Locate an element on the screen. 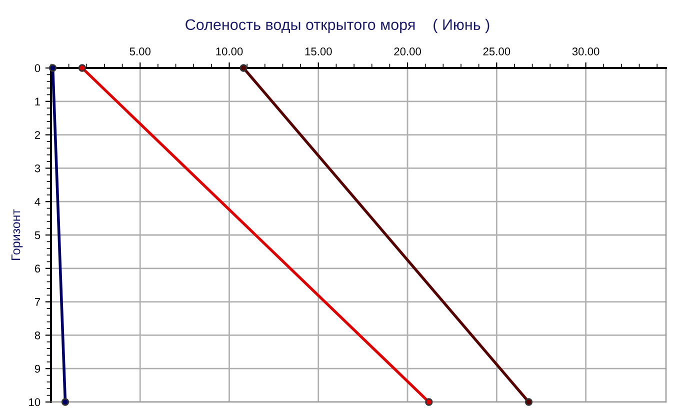  x-tick-label: 30.00 is located at coordinates (586, 52).